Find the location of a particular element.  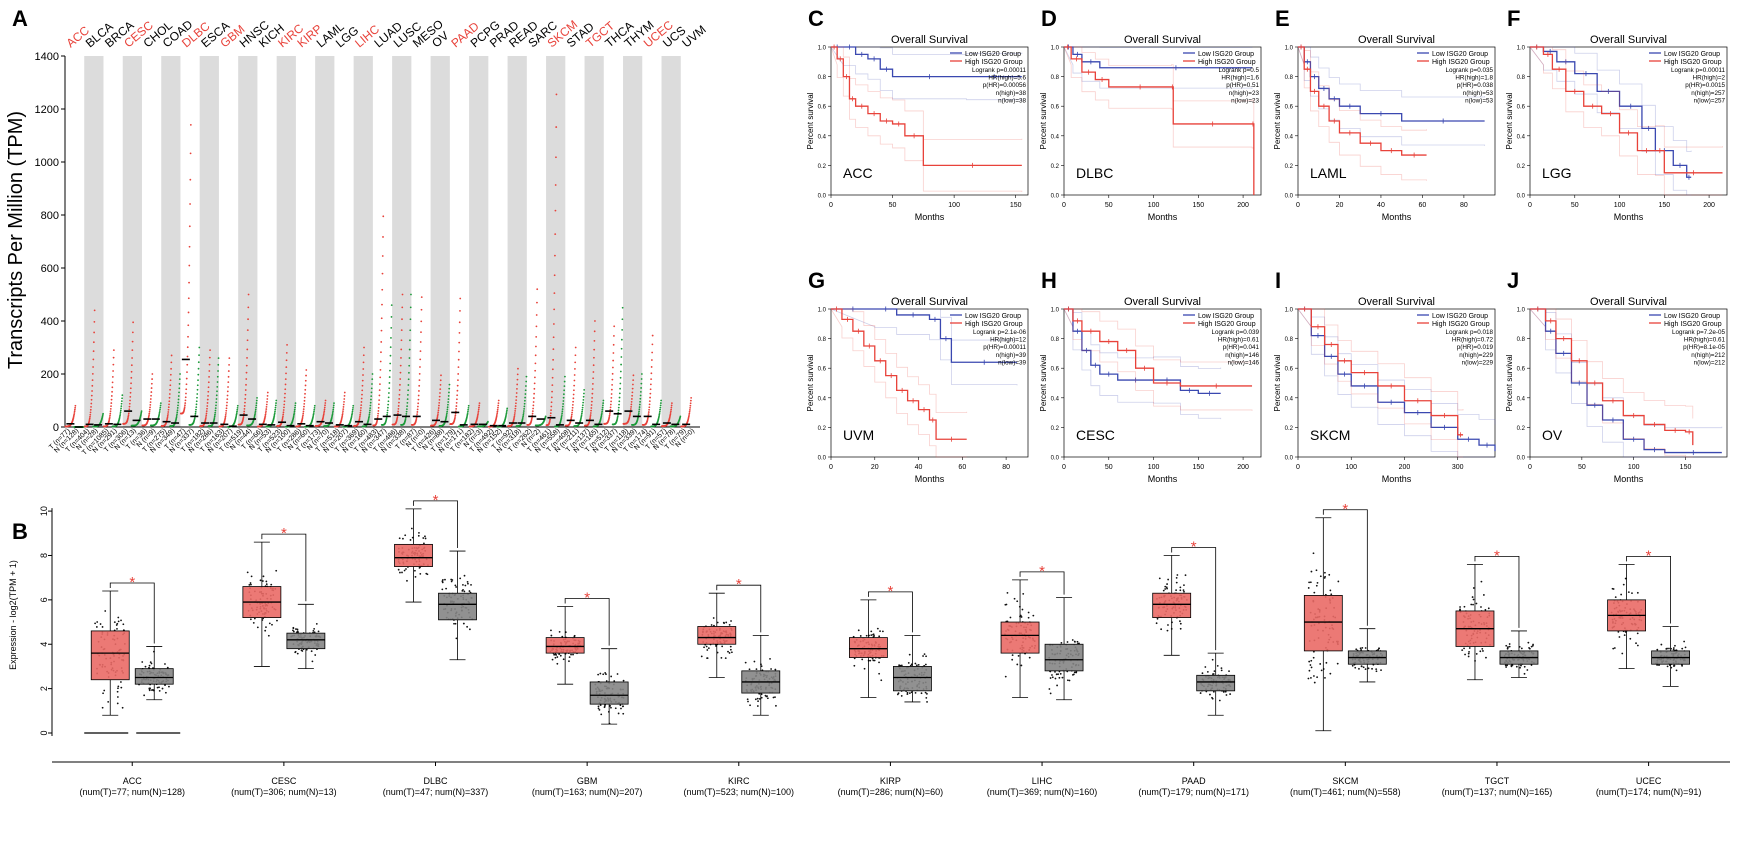

group-count-label: (num(T)=306; num(N)=13) is located at coordinates (284, 792).